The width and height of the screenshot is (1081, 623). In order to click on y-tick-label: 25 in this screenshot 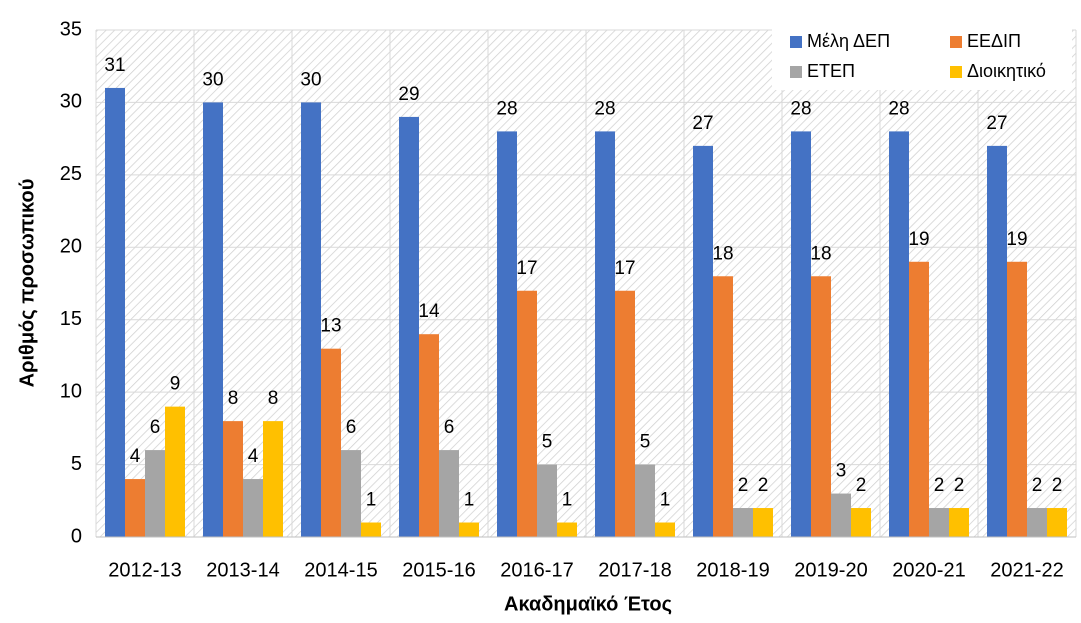, I will do `click(71, 174)`.